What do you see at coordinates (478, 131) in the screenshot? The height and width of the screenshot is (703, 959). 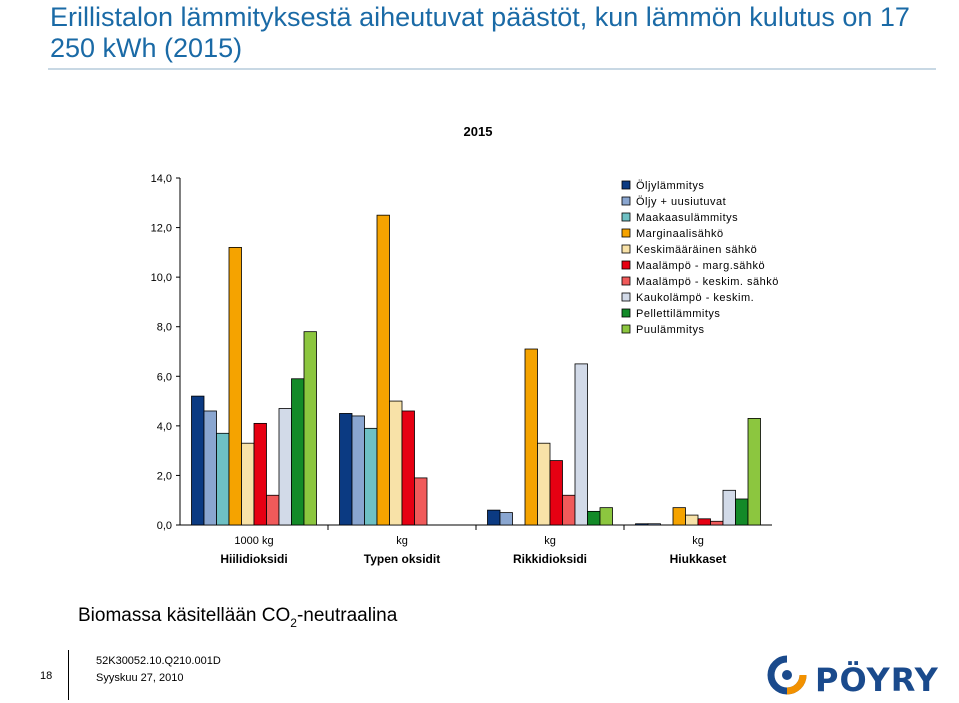 I see `chart-title: 2015` at bounding box center [478, 131].